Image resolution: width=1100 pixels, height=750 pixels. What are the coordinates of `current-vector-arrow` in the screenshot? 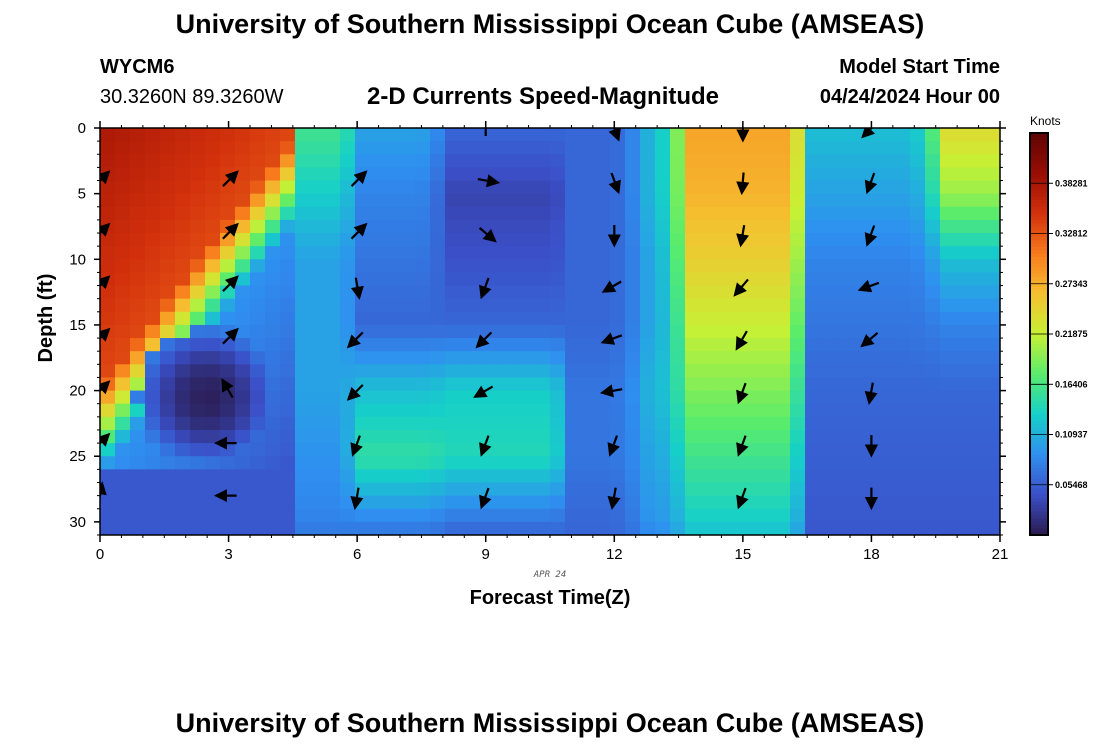 It's located at (743, 184).